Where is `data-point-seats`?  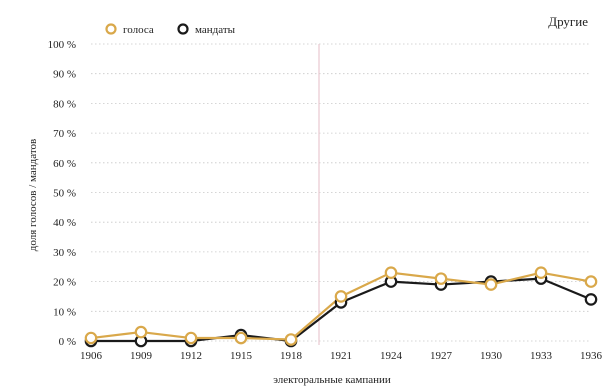
data-point-seats is located at coordinates (591, 299).